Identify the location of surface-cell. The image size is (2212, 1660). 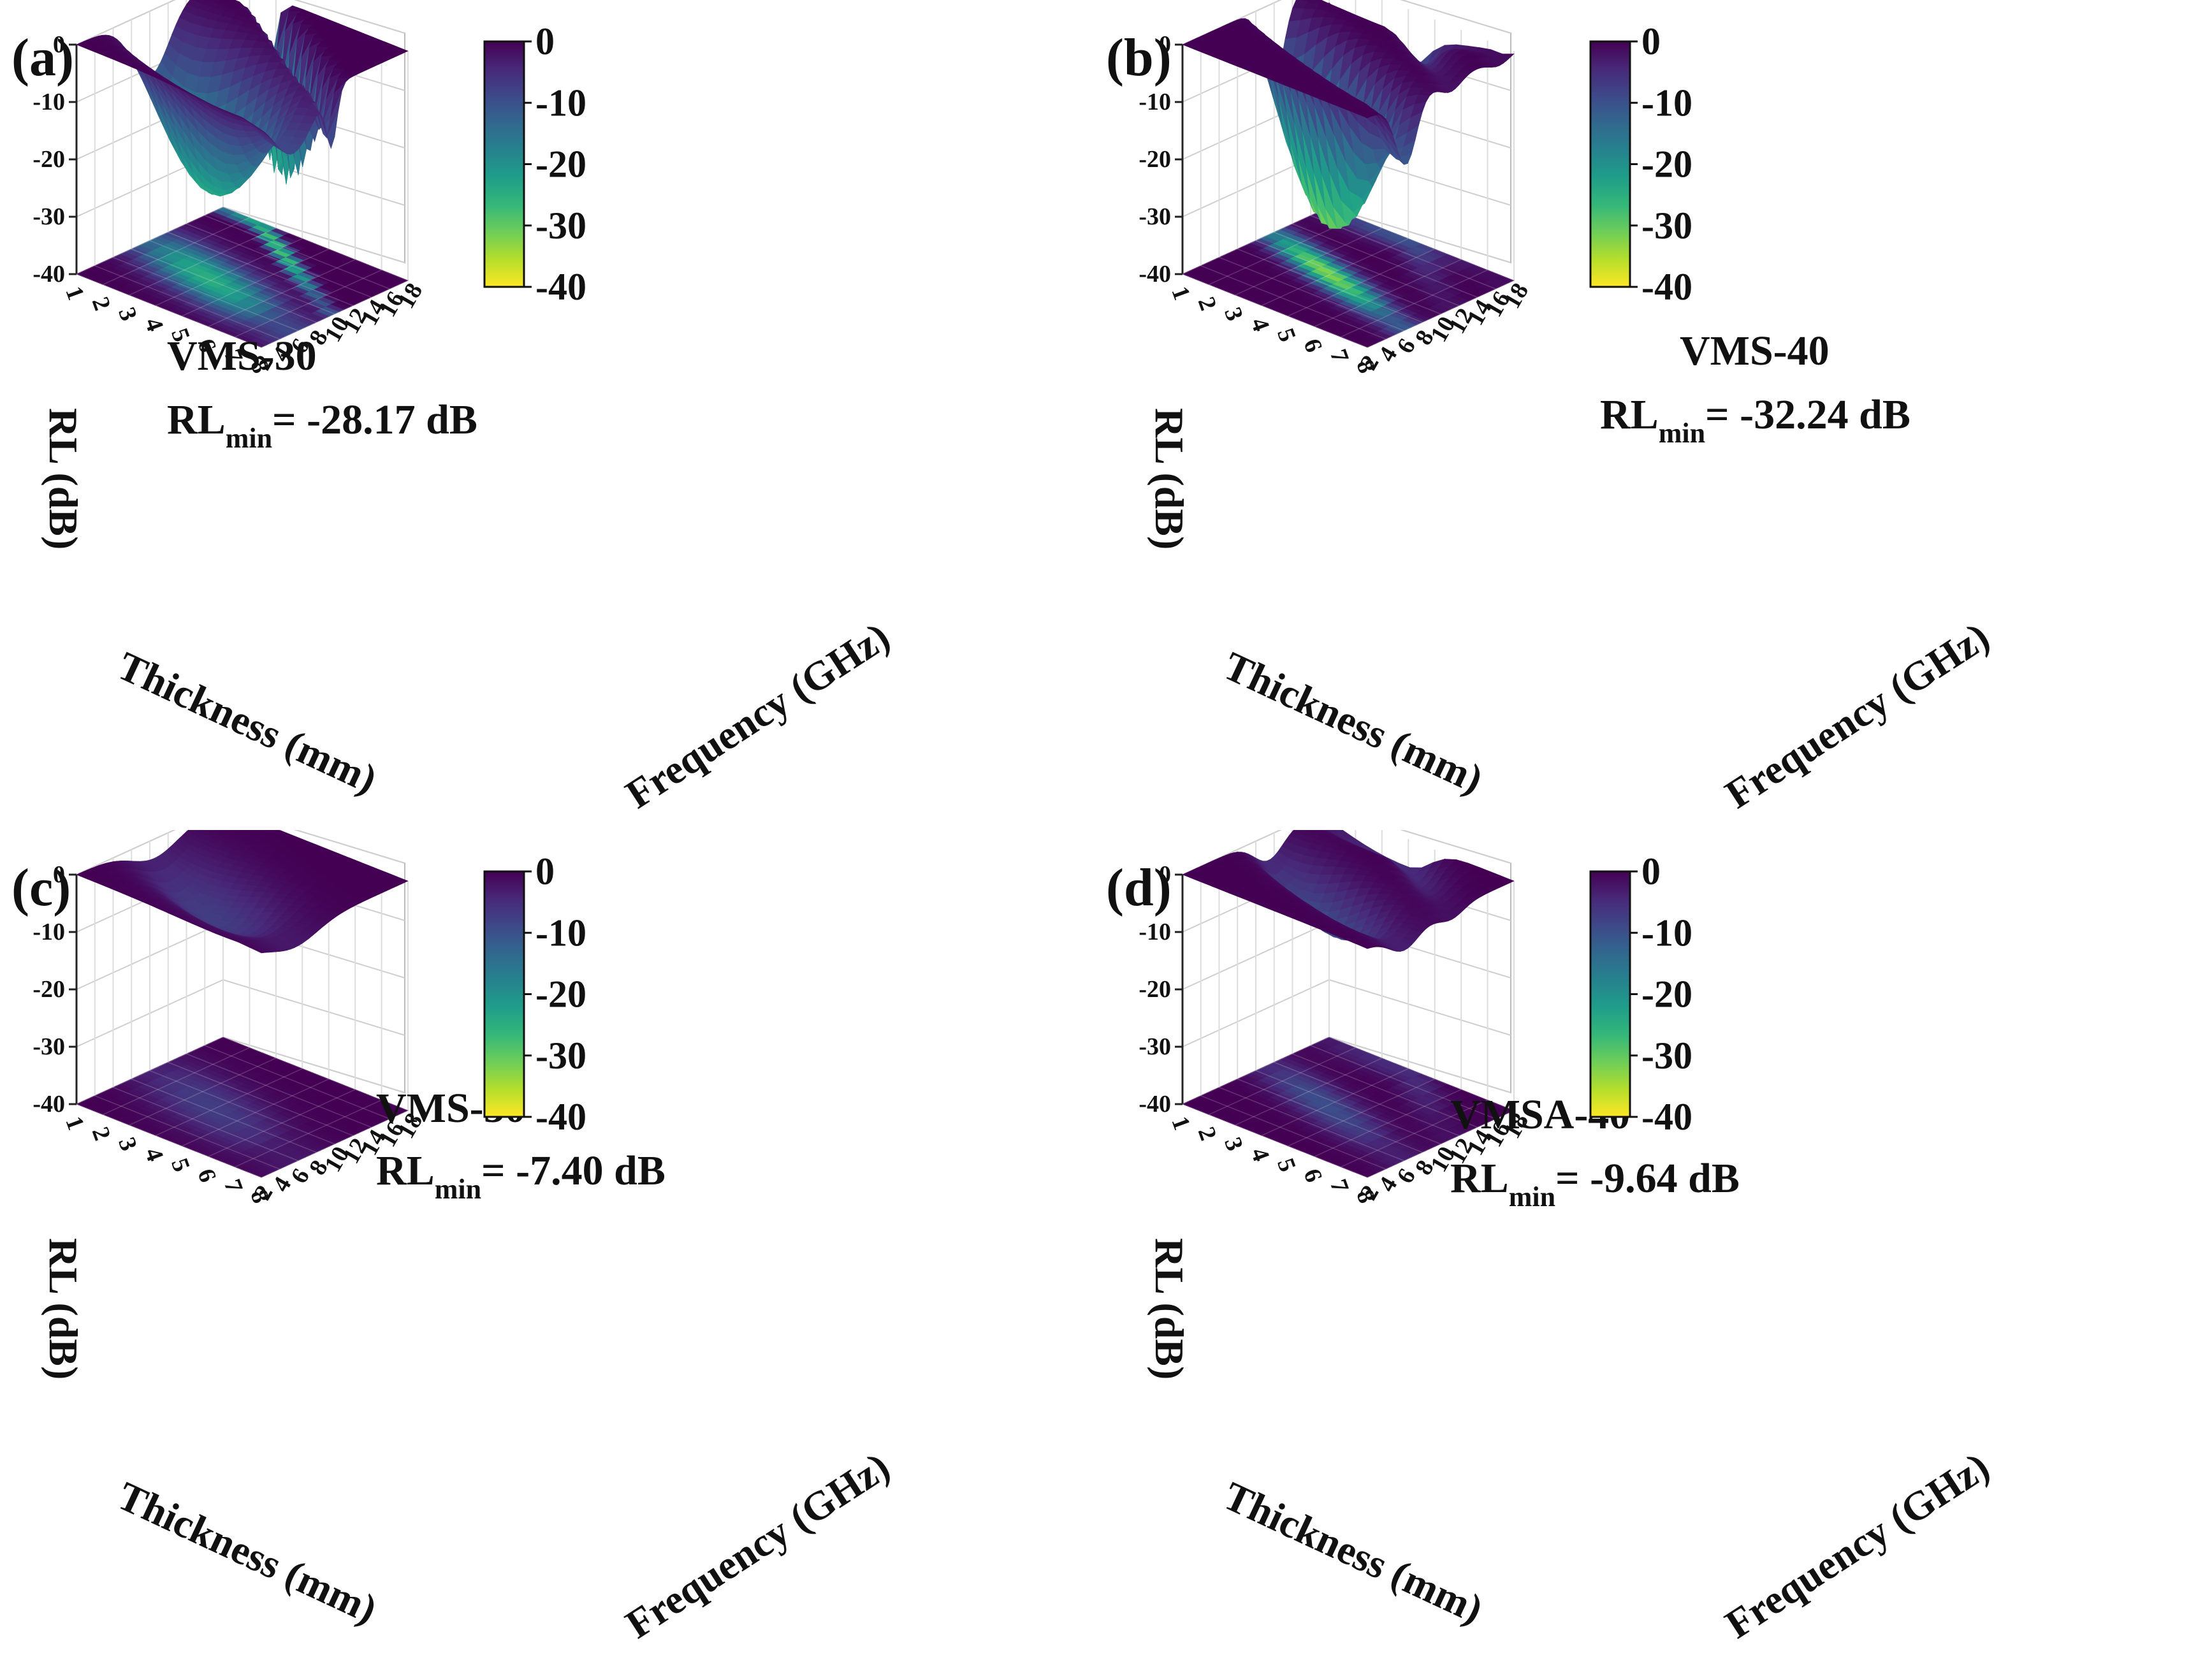
(257, 950).